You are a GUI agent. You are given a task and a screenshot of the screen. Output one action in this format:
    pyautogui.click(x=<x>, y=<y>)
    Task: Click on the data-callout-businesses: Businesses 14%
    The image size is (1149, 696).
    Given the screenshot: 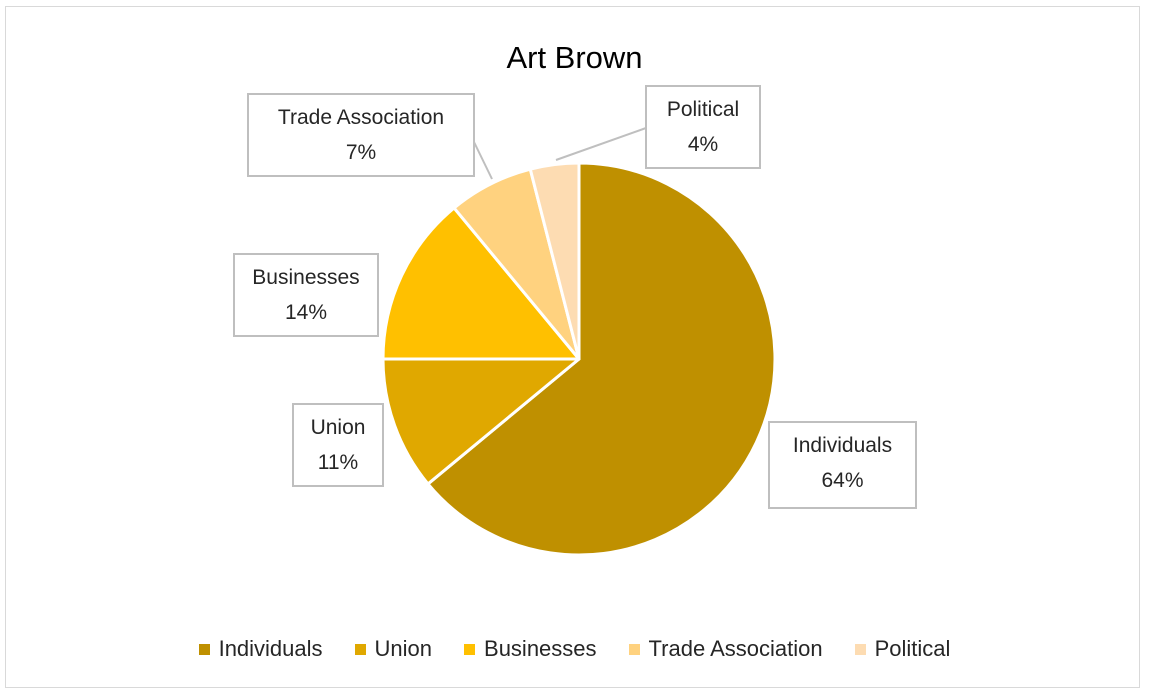 What is the action you would take?
    pyautogui.click(x=306, y=295)
    